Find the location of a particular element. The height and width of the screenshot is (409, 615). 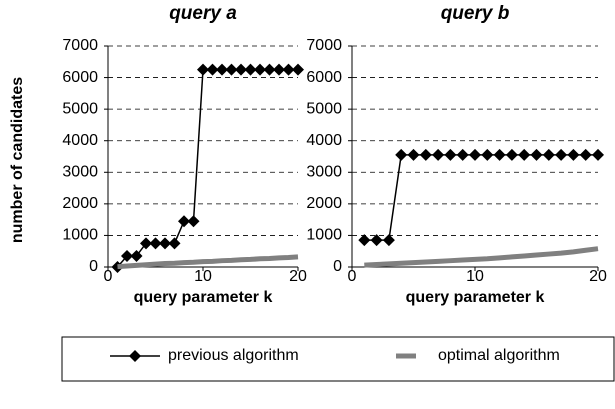

legend-box is located at coordinates (338, 359).